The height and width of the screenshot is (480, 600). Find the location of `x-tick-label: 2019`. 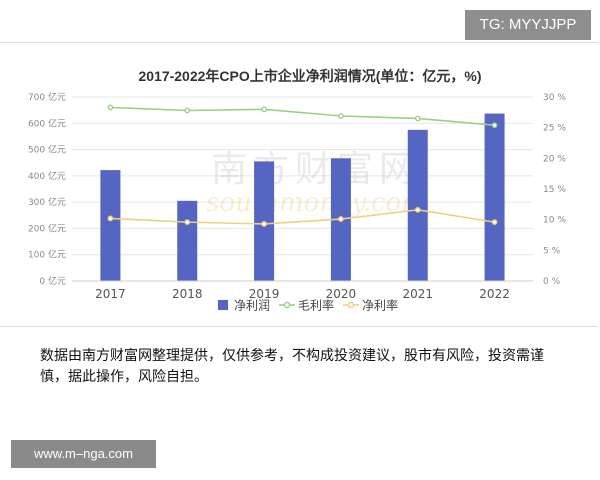

x-tick-label: 2019 is located at coordinates (264, 294).